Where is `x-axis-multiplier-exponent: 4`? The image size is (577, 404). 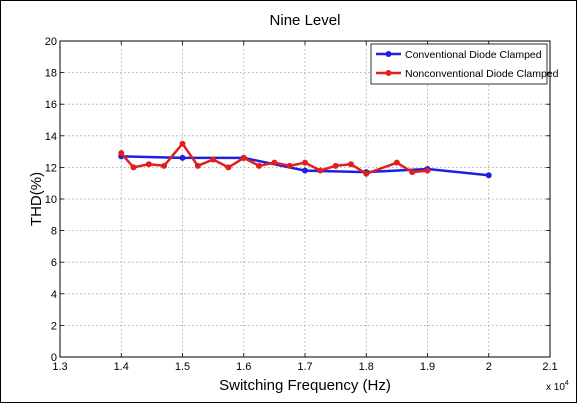
x-axis-multiplier-exponent: 4 is located at coordinates (567, 383).